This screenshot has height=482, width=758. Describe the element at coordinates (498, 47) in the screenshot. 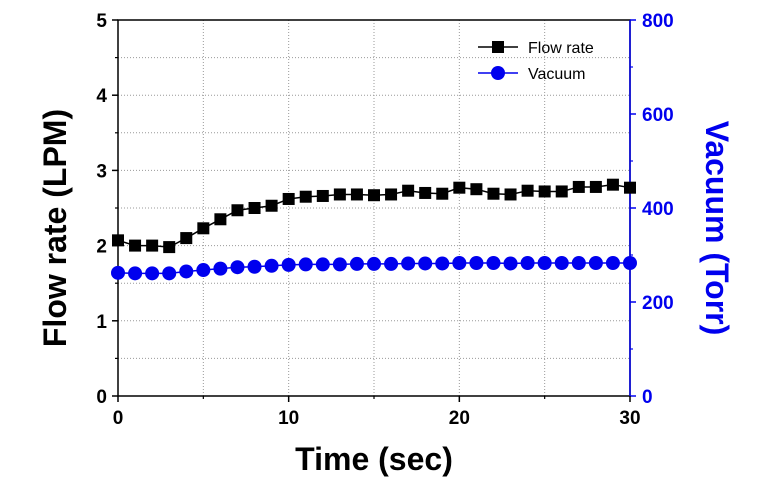

I see `legend-marker-square` at that location.